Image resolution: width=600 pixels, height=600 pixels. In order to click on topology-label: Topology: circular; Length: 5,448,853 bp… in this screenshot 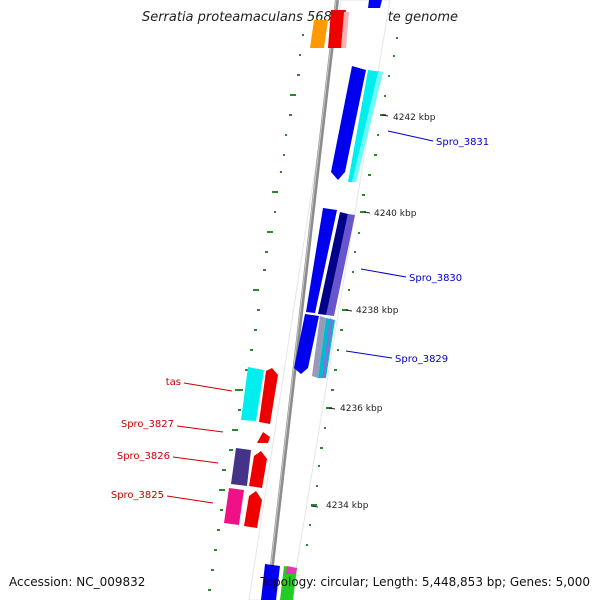, I will do `click(425, 582)`.